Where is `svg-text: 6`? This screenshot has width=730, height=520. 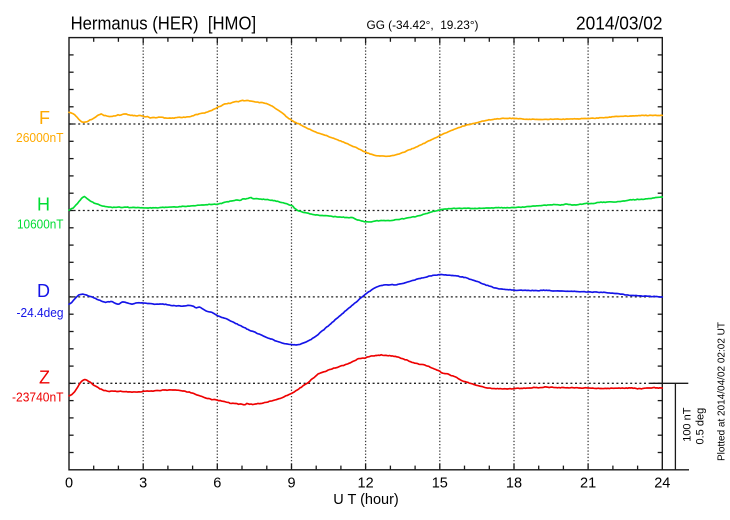 svg-text: 6 is located at coordinates (217, 484).